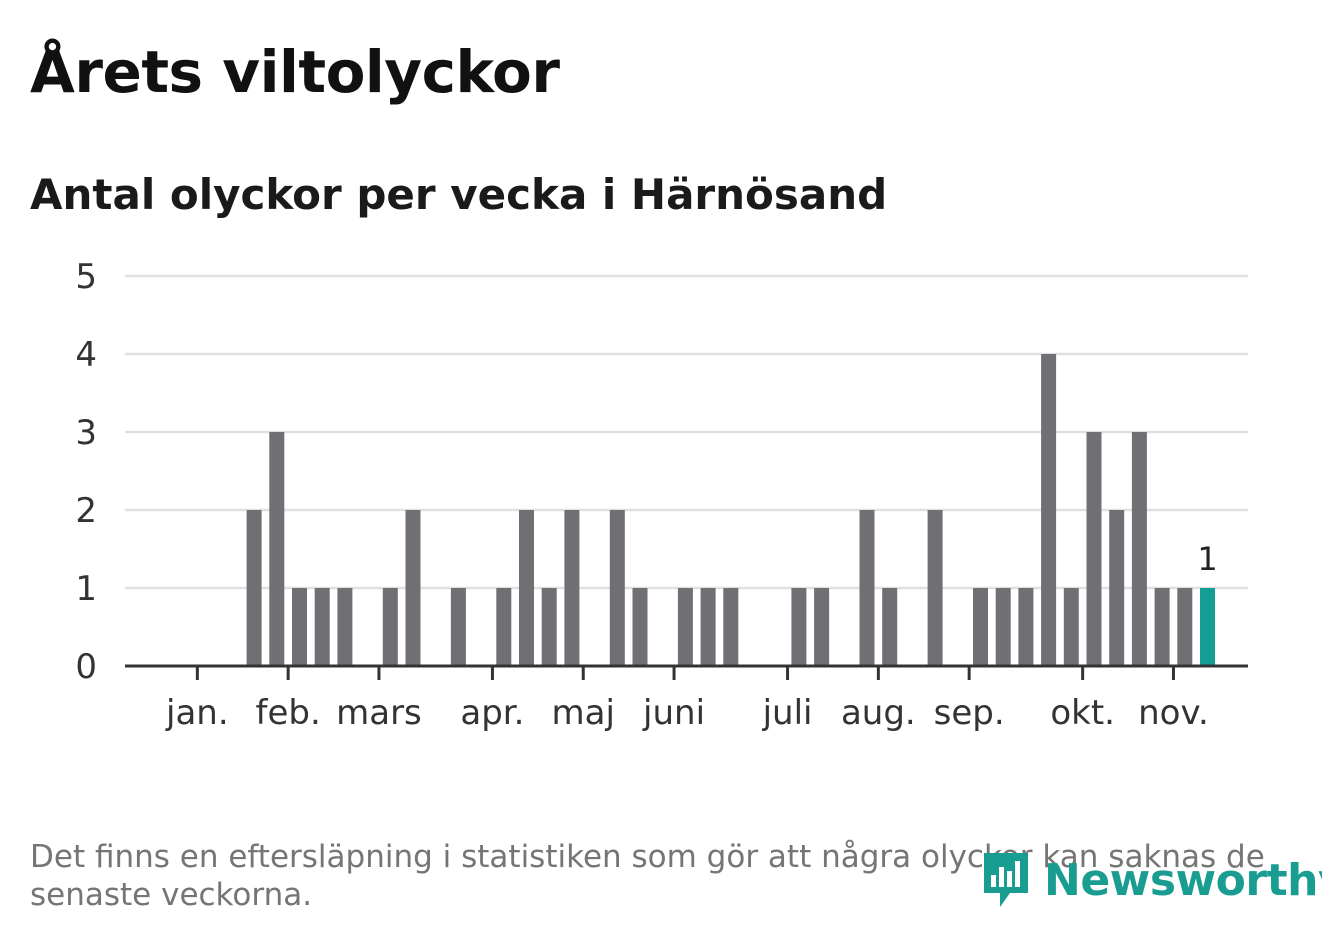 The image size is (1322, 939). Describe the element at coordinates (86, 472) in the screenshot. I see `y-axis-ticks: 0 1 2 3 4 5` at that location.